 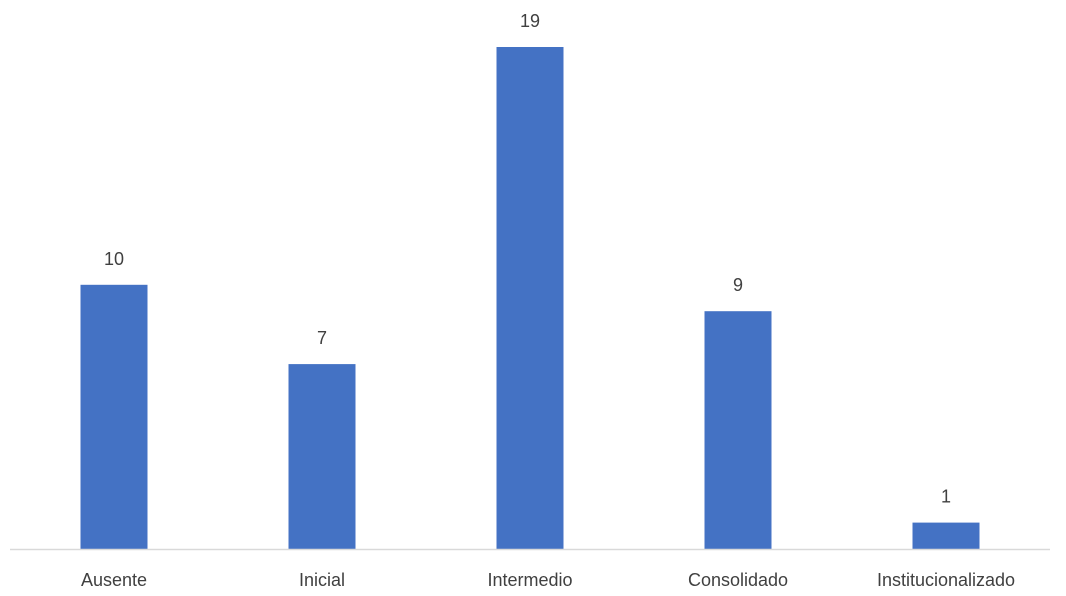 What do you see at coordinates (946, 580) in the screenshot?
I see `category-label-institucionalizado: Institucionalizado` at bounding box center [946, 580].